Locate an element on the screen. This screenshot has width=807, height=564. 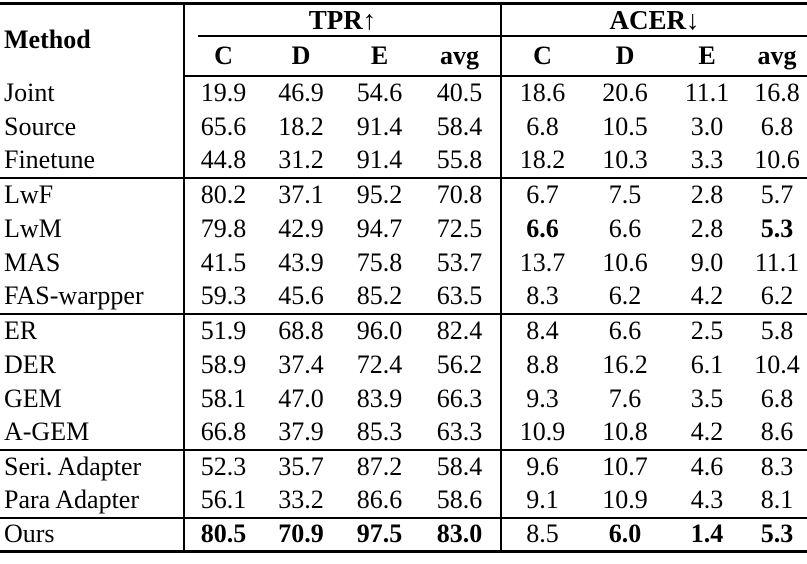
col-header-tpr-c: C is located at coordinates (222, 56).